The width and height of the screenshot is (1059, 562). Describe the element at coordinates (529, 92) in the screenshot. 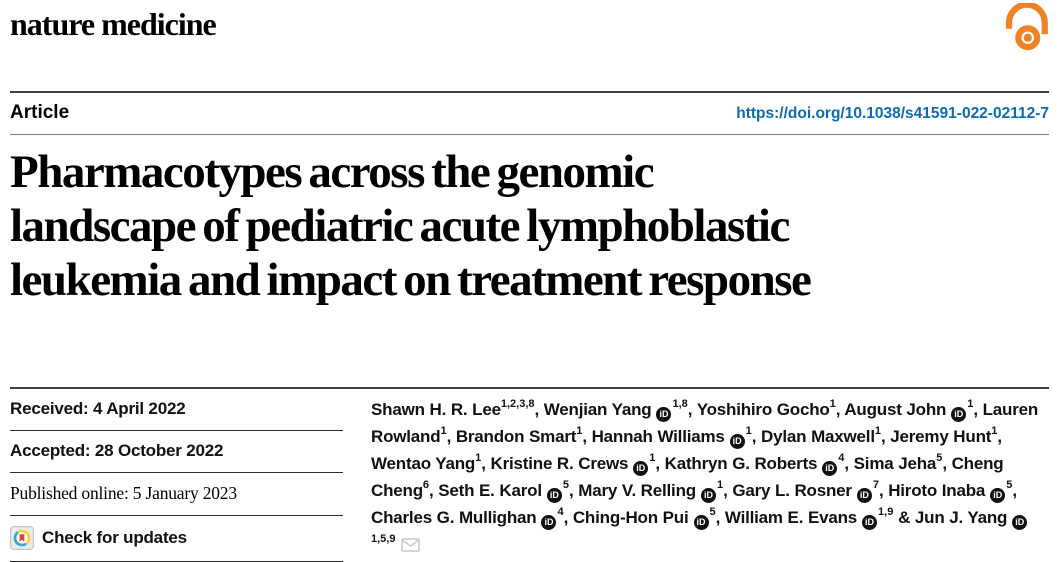

I see `top-divider` at that location.